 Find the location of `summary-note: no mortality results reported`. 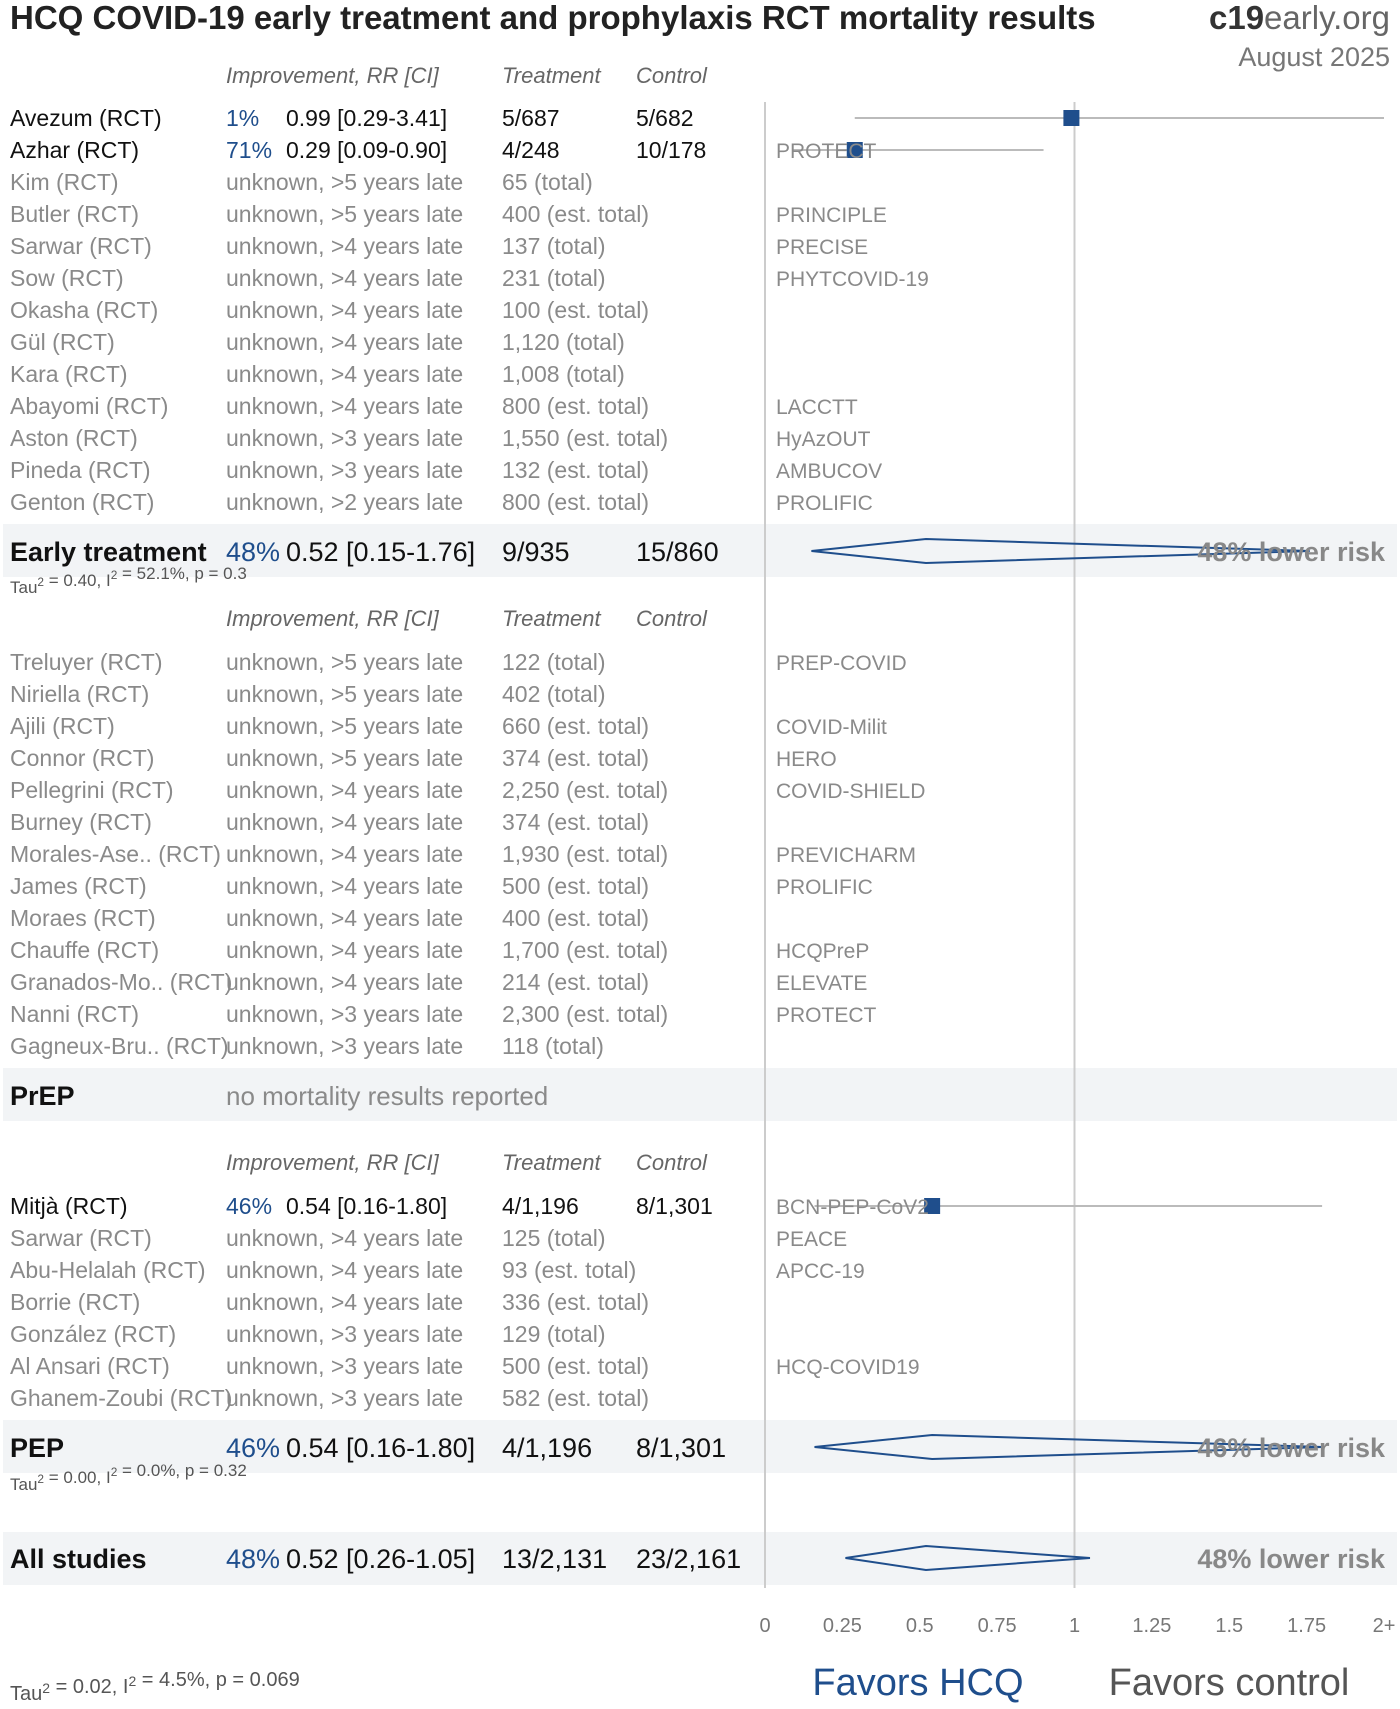

summary-note: no mortality results reported is located at coordinates (387, 1096).